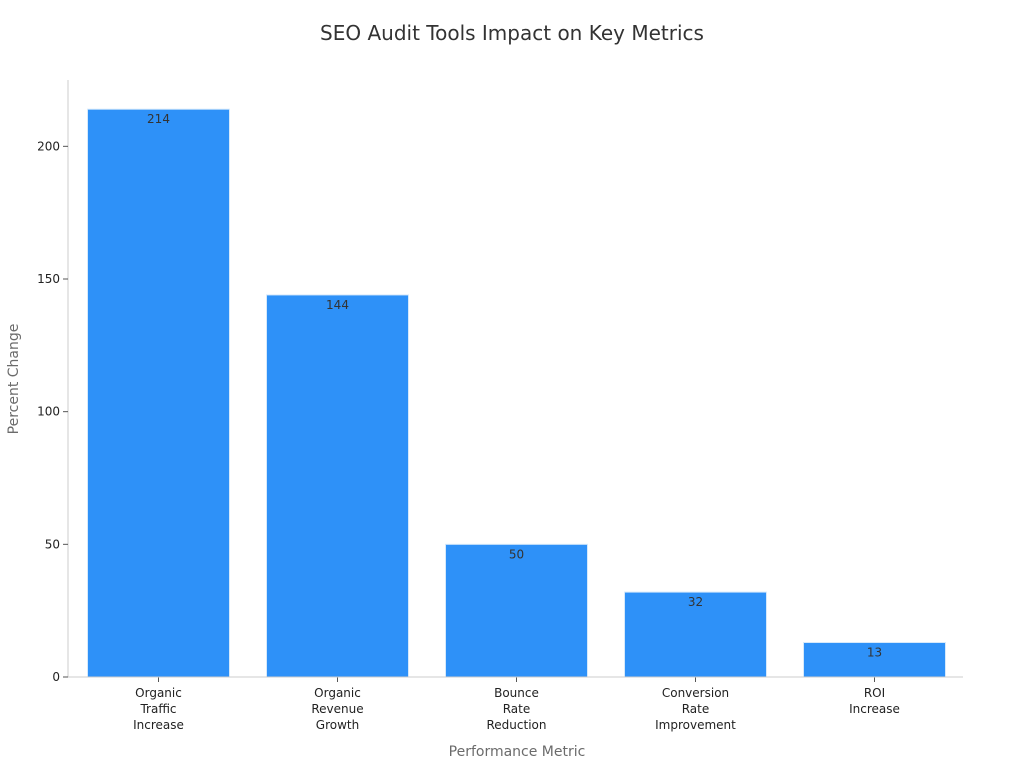 The height and width of the screenshot is (768, 1024). I want to click on x-tick-label-line: Reduction, so click(517, 725).